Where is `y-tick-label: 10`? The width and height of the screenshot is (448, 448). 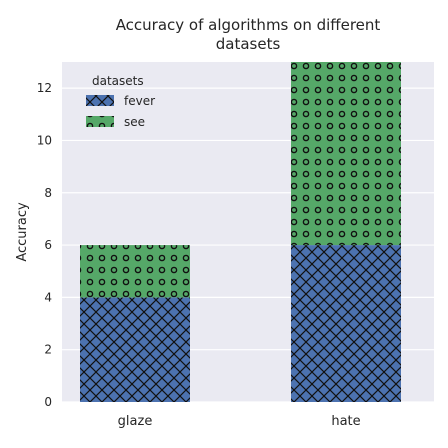 y-tick-label: 10 is located at coordinates (44, 140).